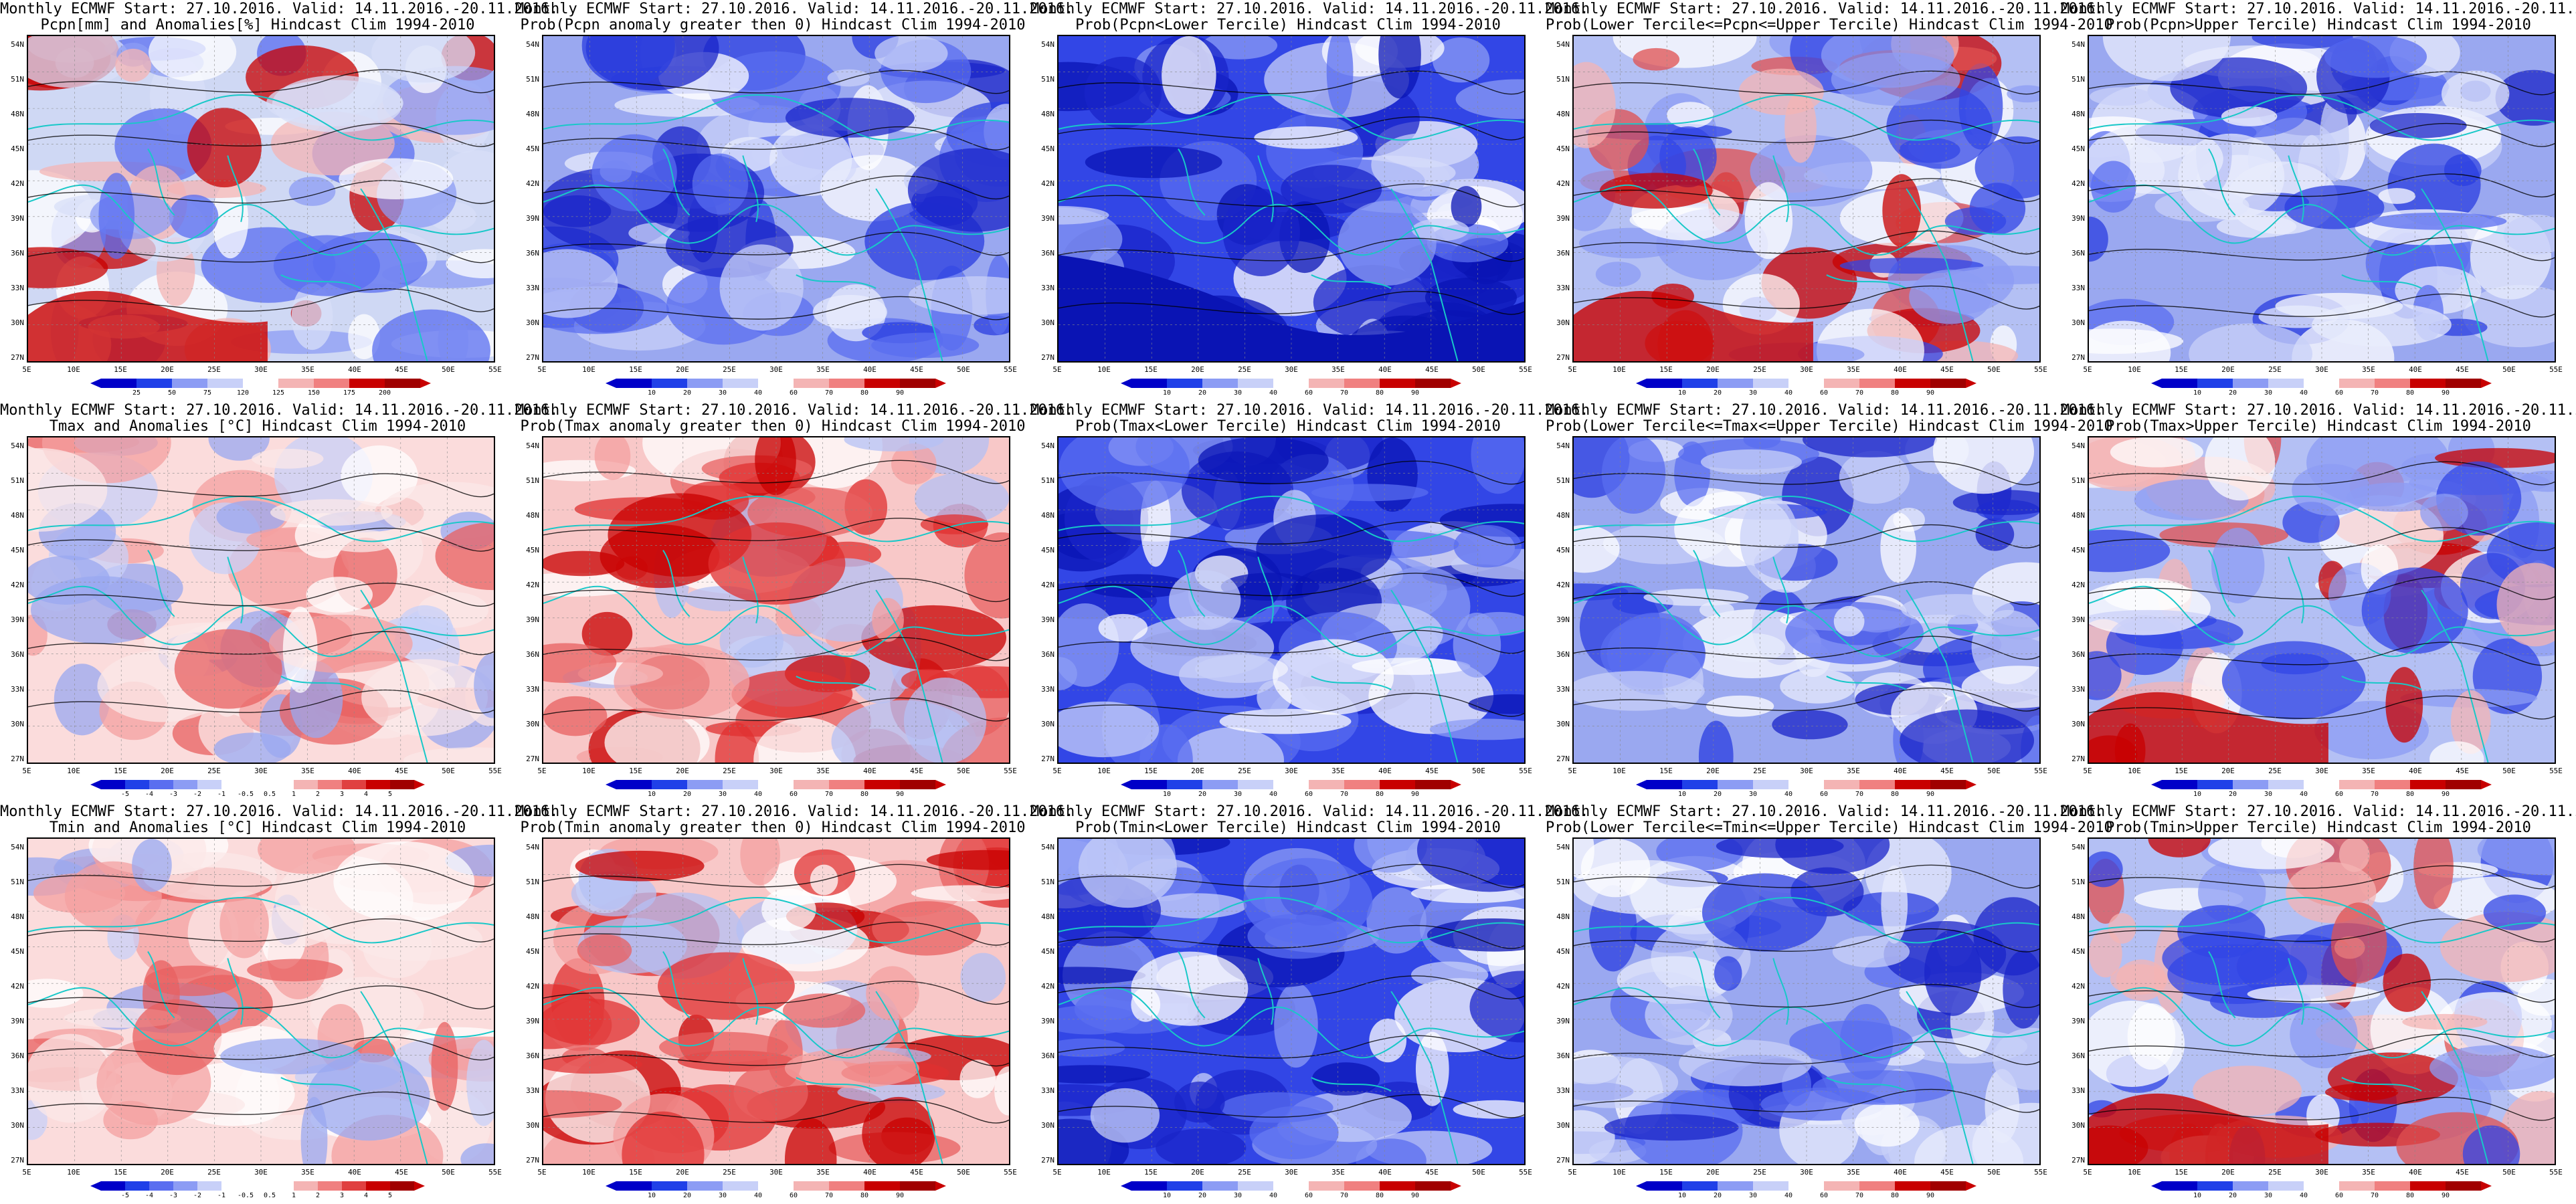  I want to click on longitude-label: 25E, so click(214, 1172).